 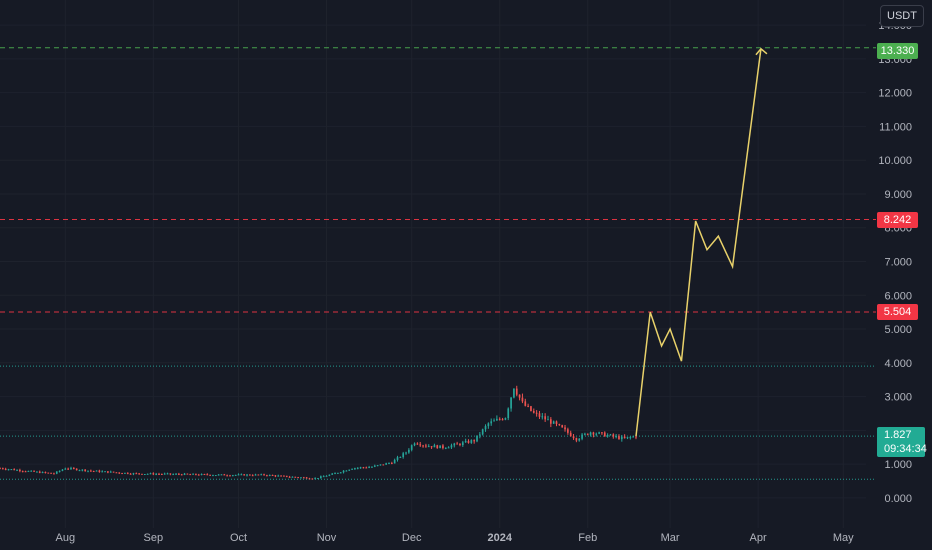 What do you see at coordinates (761, 51) in the screenshot?
I see `projection-arrowhead` at bounding box center [761, 51].